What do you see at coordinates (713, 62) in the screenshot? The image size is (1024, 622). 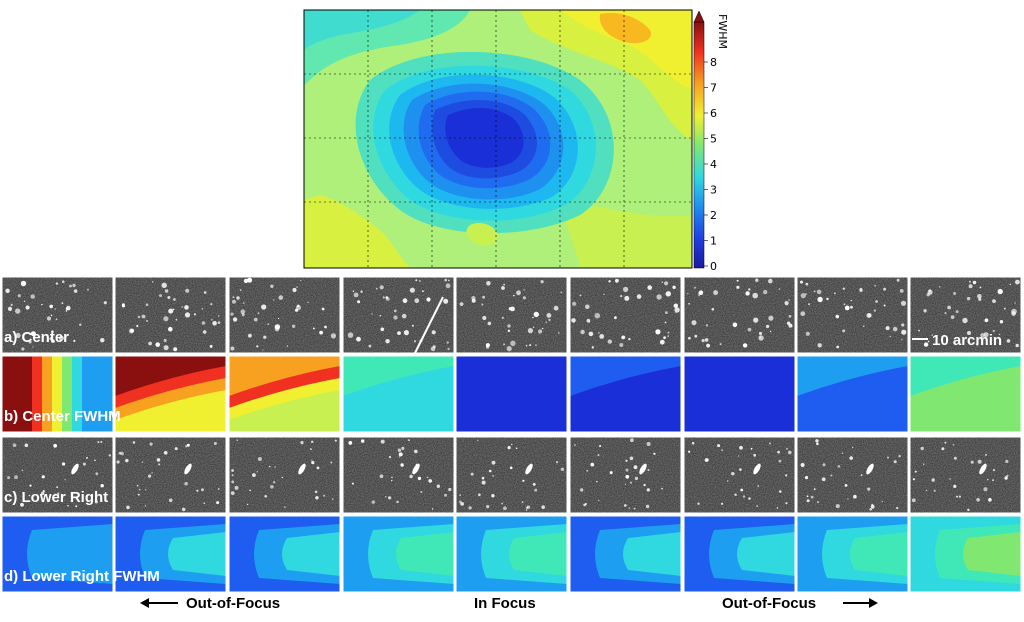 I see `colorbar-tick-label: 8` at bounding box center [713, 62].